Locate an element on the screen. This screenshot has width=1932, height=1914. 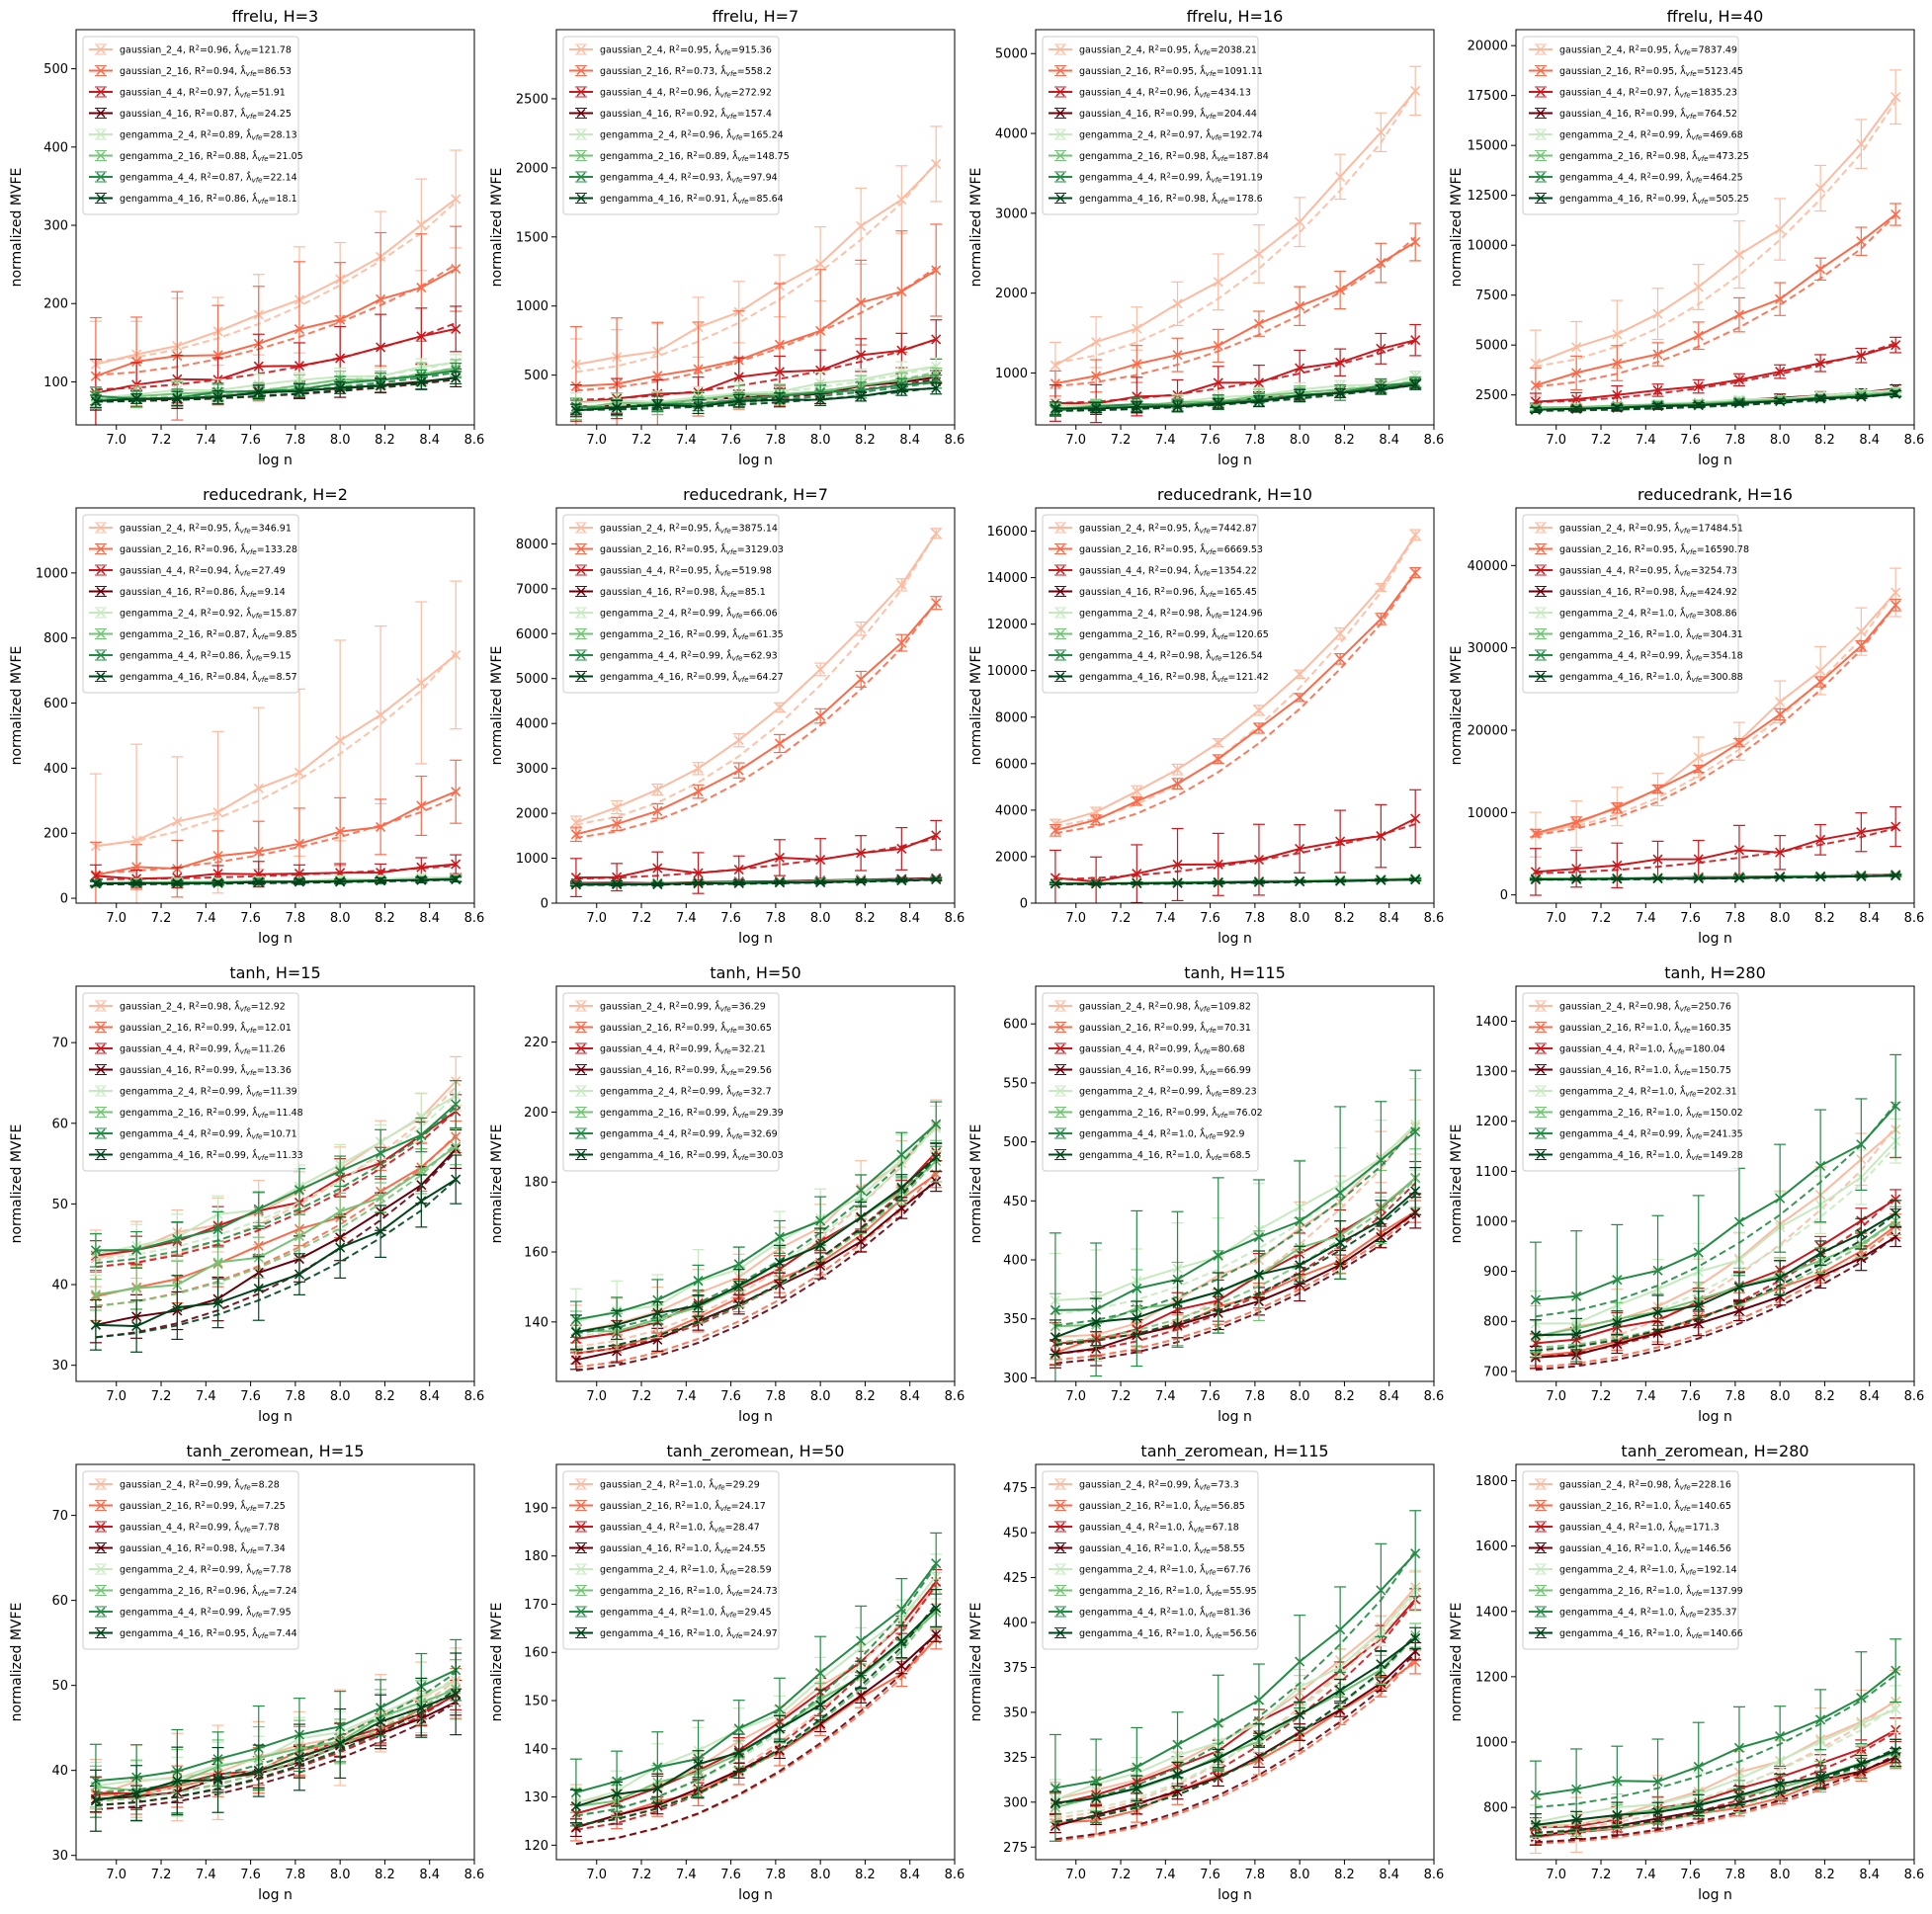
legend-lambda-value: 9.15 is located at coordinates (280, 657).